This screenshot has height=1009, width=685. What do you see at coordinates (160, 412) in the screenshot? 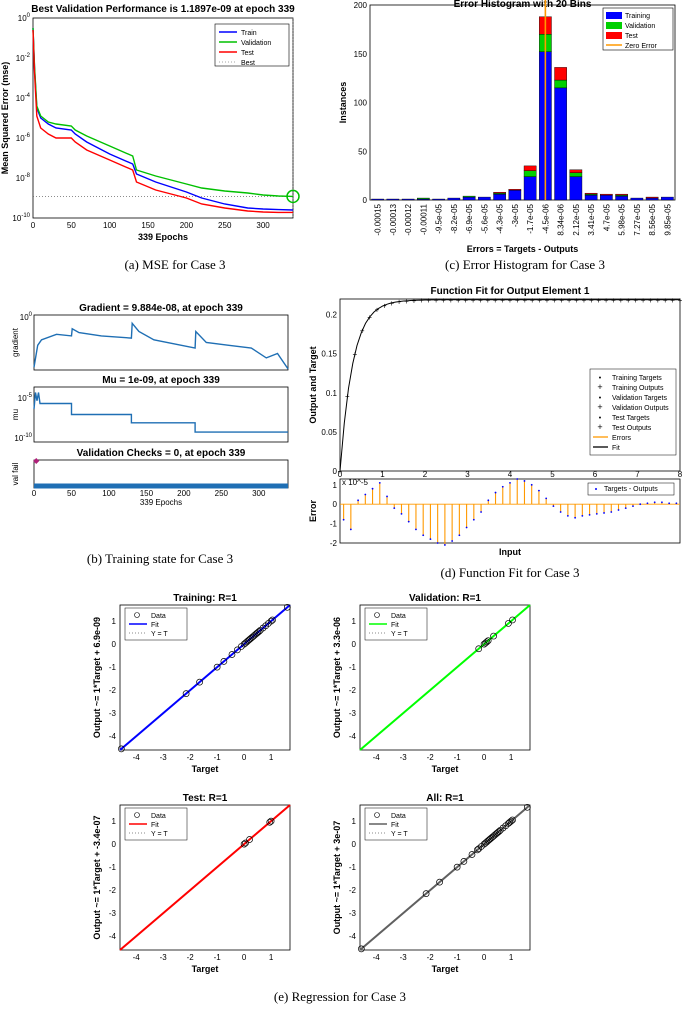
I see `panel-series-line` at bounding box center [160, 412].